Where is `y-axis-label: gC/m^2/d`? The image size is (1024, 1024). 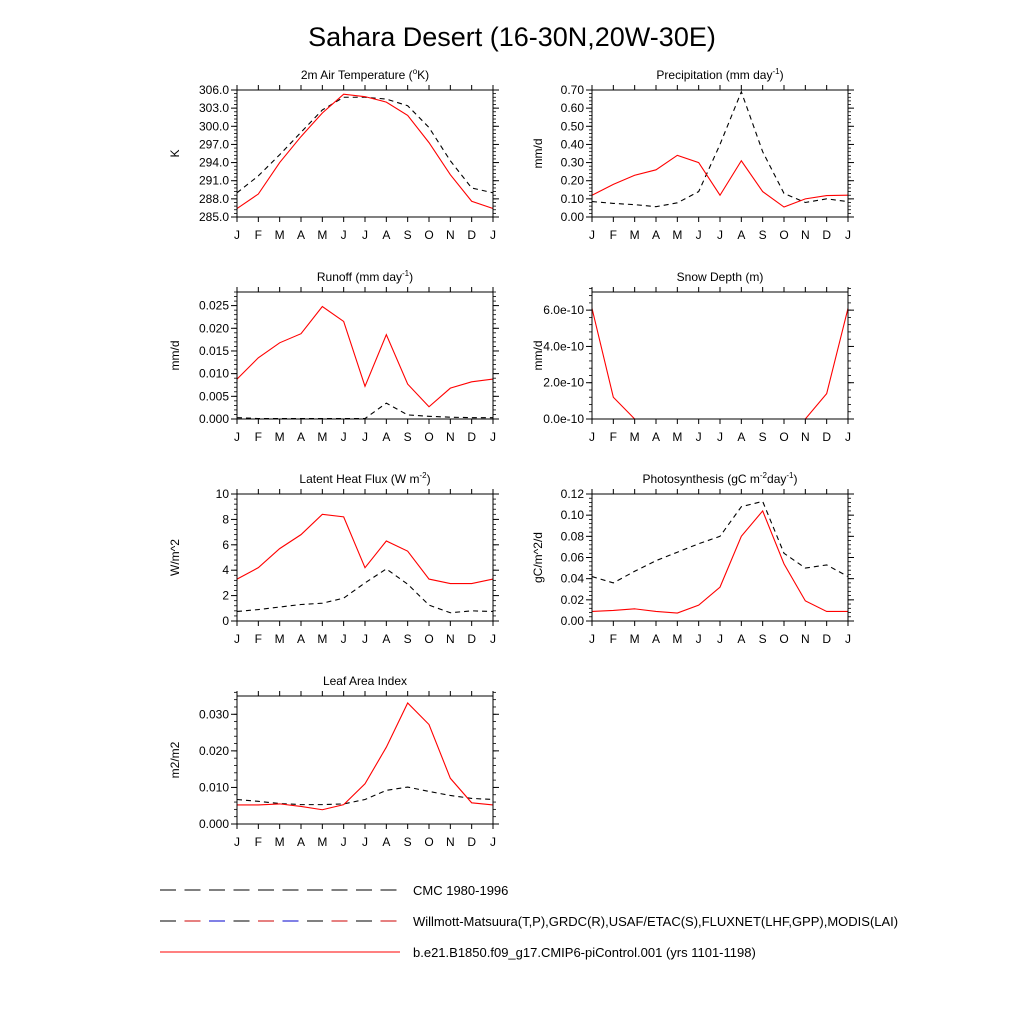 y-axis-label: gC/m^2/d is located at coordinates (538, 557).